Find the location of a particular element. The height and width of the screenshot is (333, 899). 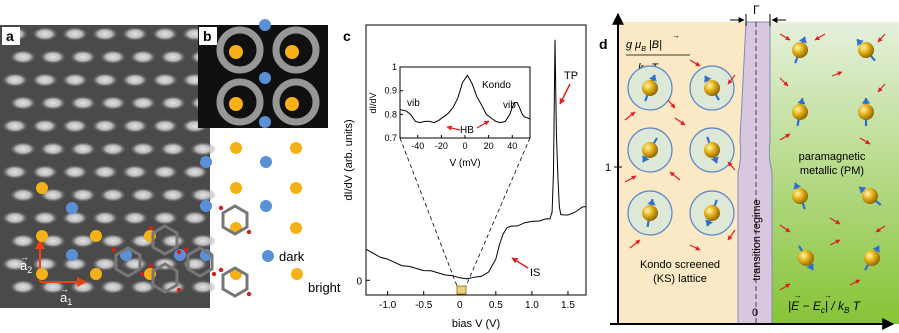

x-tick-label: 1.0 is located at coordinates (532, 305).